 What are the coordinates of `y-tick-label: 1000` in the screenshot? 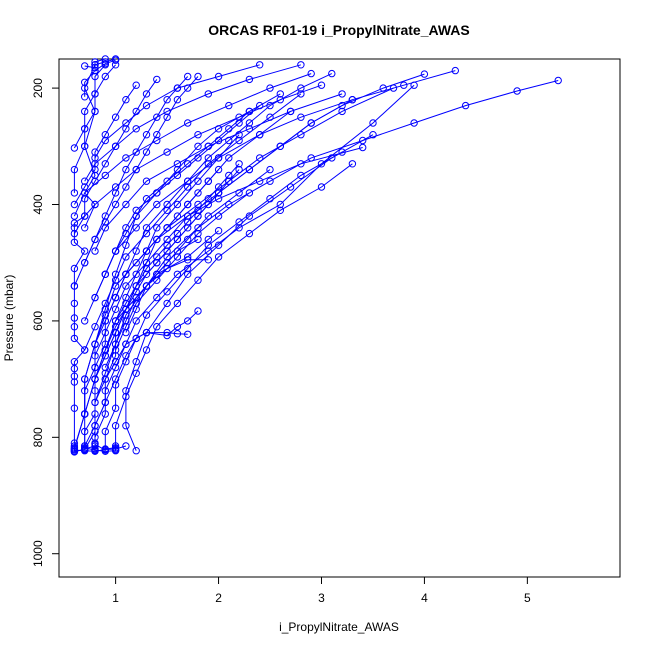 It's located at (38, 553).